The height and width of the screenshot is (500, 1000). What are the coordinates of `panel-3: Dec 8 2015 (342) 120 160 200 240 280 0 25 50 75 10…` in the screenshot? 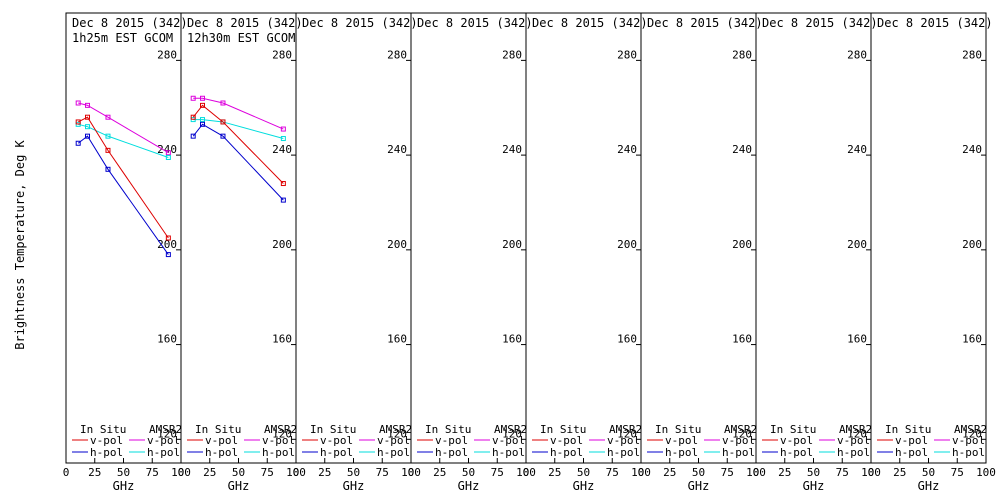 It's located at (357, 252).